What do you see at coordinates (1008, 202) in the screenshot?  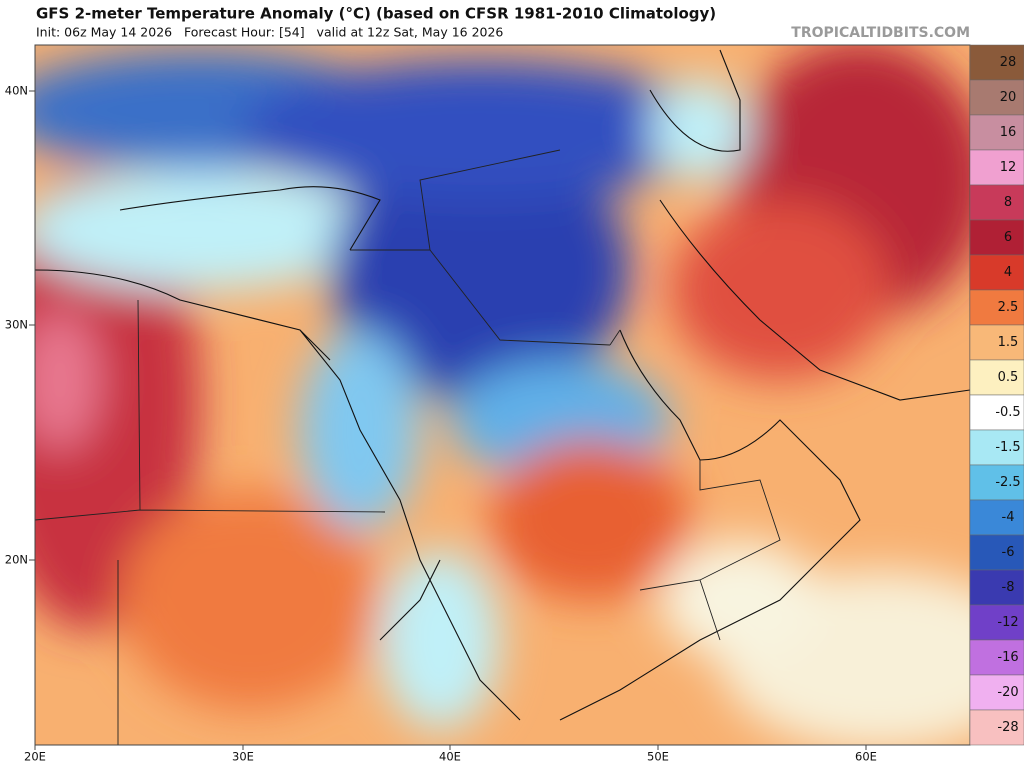 I see `colorbar-label: 8` at bounding box center [1008, 202].